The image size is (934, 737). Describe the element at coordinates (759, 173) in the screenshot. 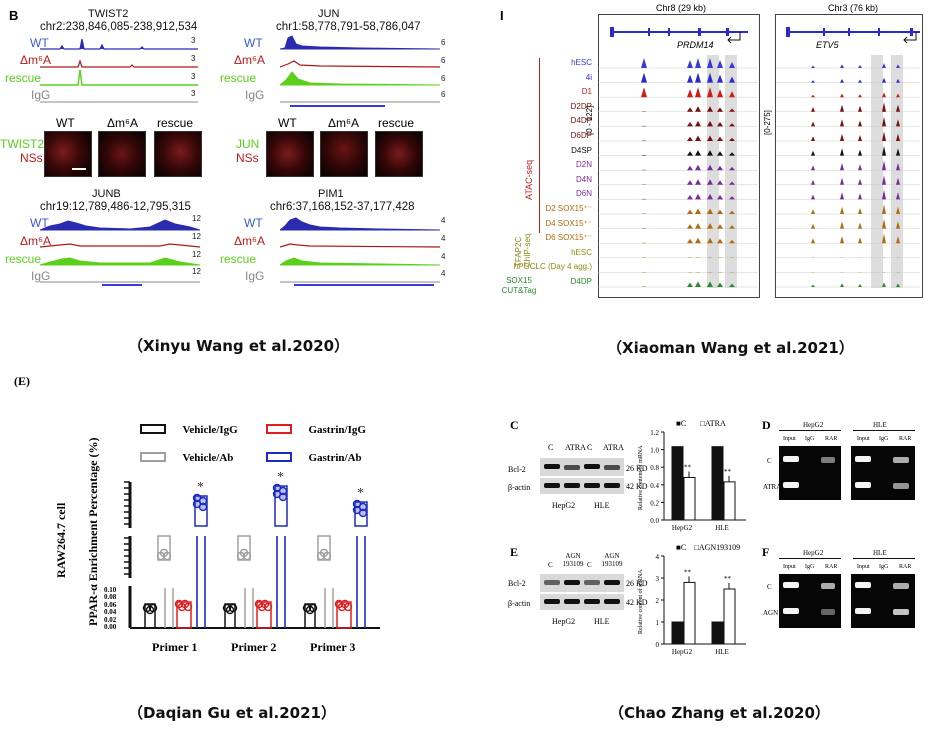

I see `atac-tracks` at that location.